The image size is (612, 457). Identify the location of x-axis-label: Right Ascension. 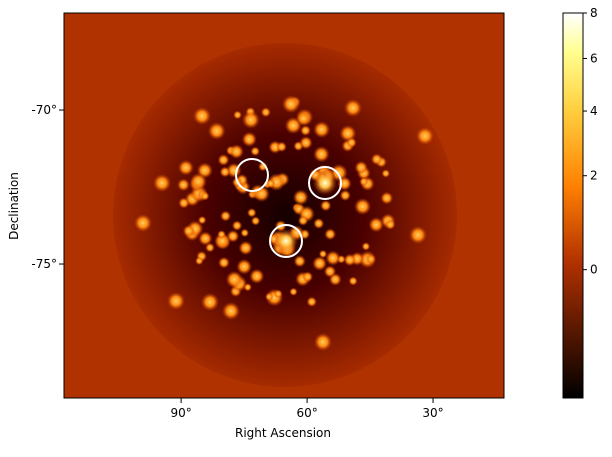
(283, 433).